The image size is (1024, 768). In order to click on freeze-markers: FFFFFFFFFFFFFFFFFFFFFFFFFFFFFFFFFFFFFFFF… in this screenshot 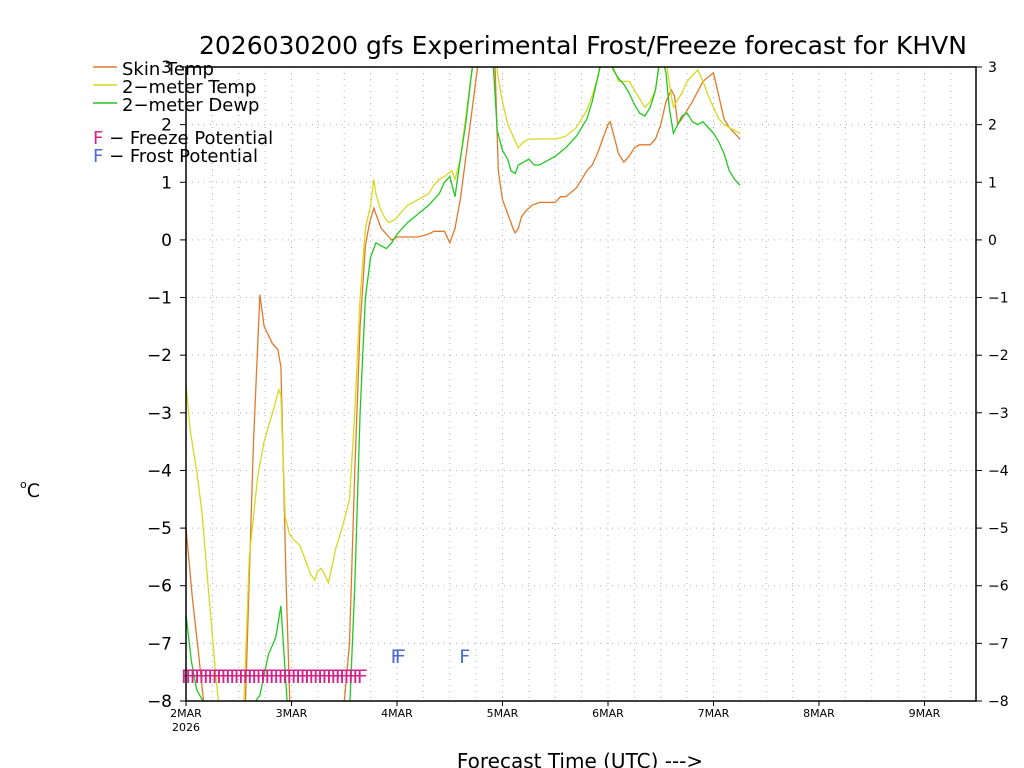, I will do `click(274, 677)`.